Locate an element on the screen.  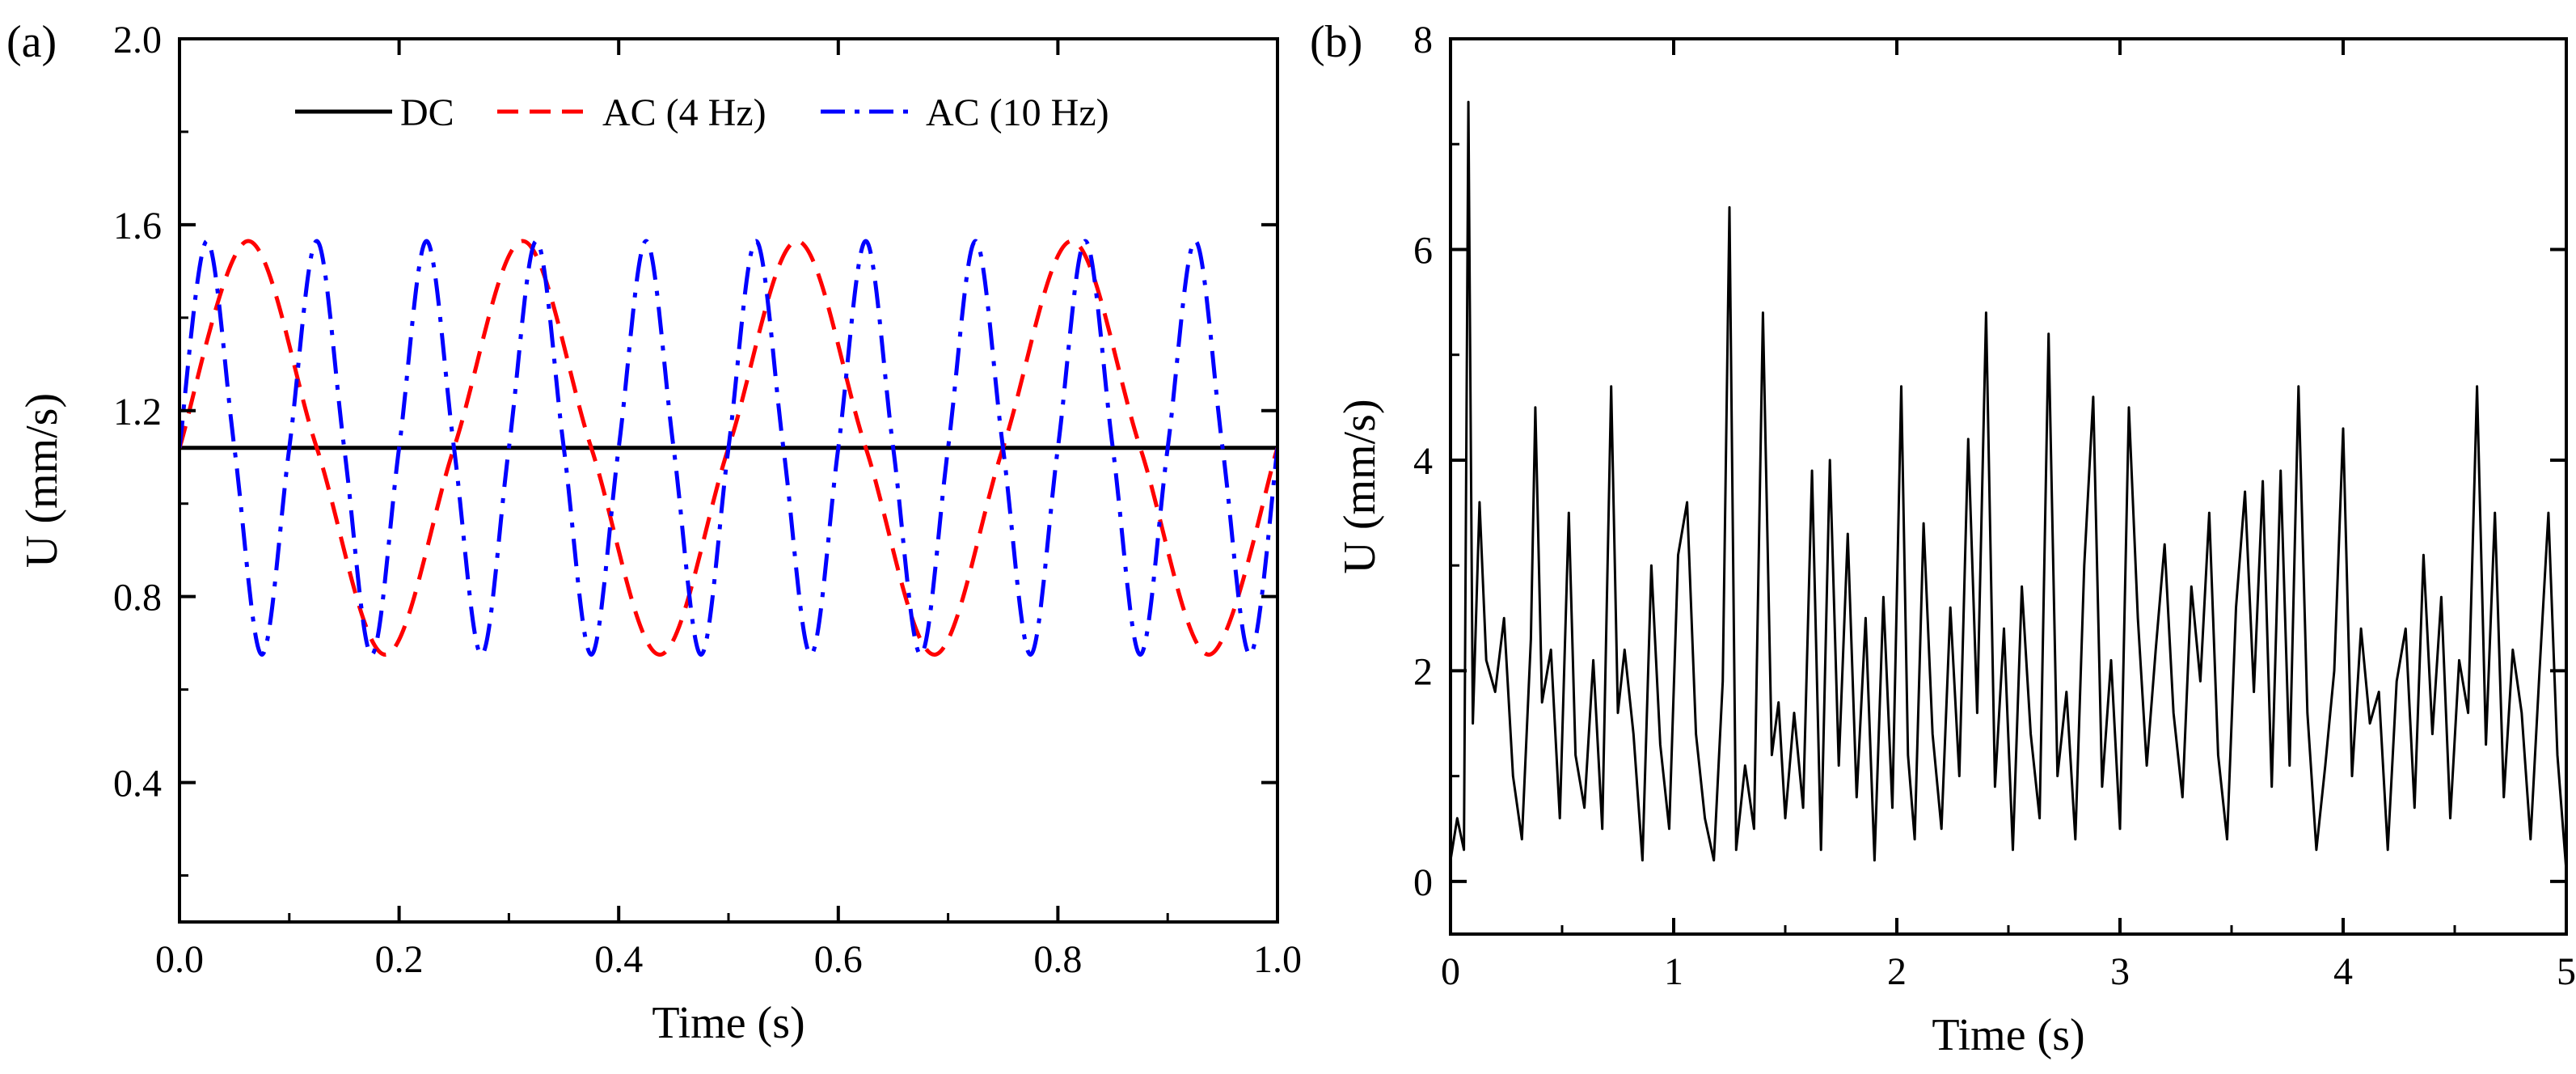
y-tick-label: 4 is located at coordinates (1423, 461).